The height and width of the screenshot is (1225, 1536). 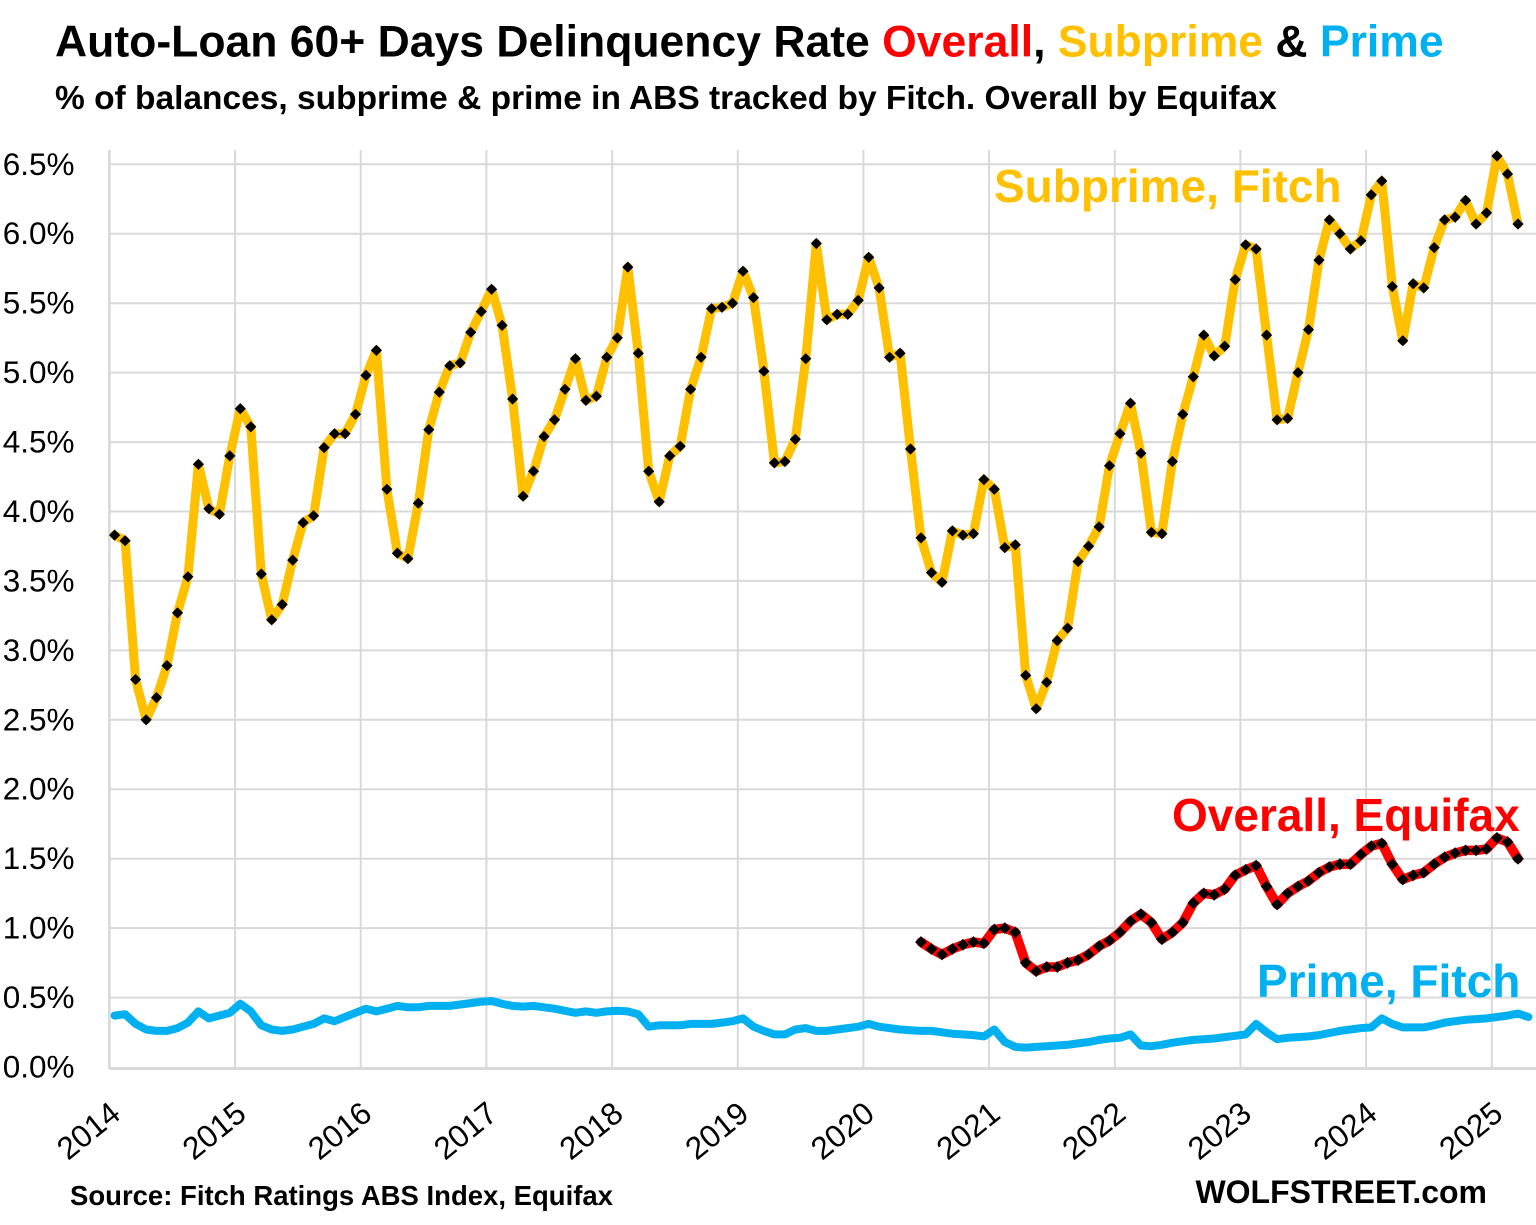 What do you see at coordinates (39, 650) in the screenshot?
I see `svg-text: 3.0%` at bounding box center [39, 650].